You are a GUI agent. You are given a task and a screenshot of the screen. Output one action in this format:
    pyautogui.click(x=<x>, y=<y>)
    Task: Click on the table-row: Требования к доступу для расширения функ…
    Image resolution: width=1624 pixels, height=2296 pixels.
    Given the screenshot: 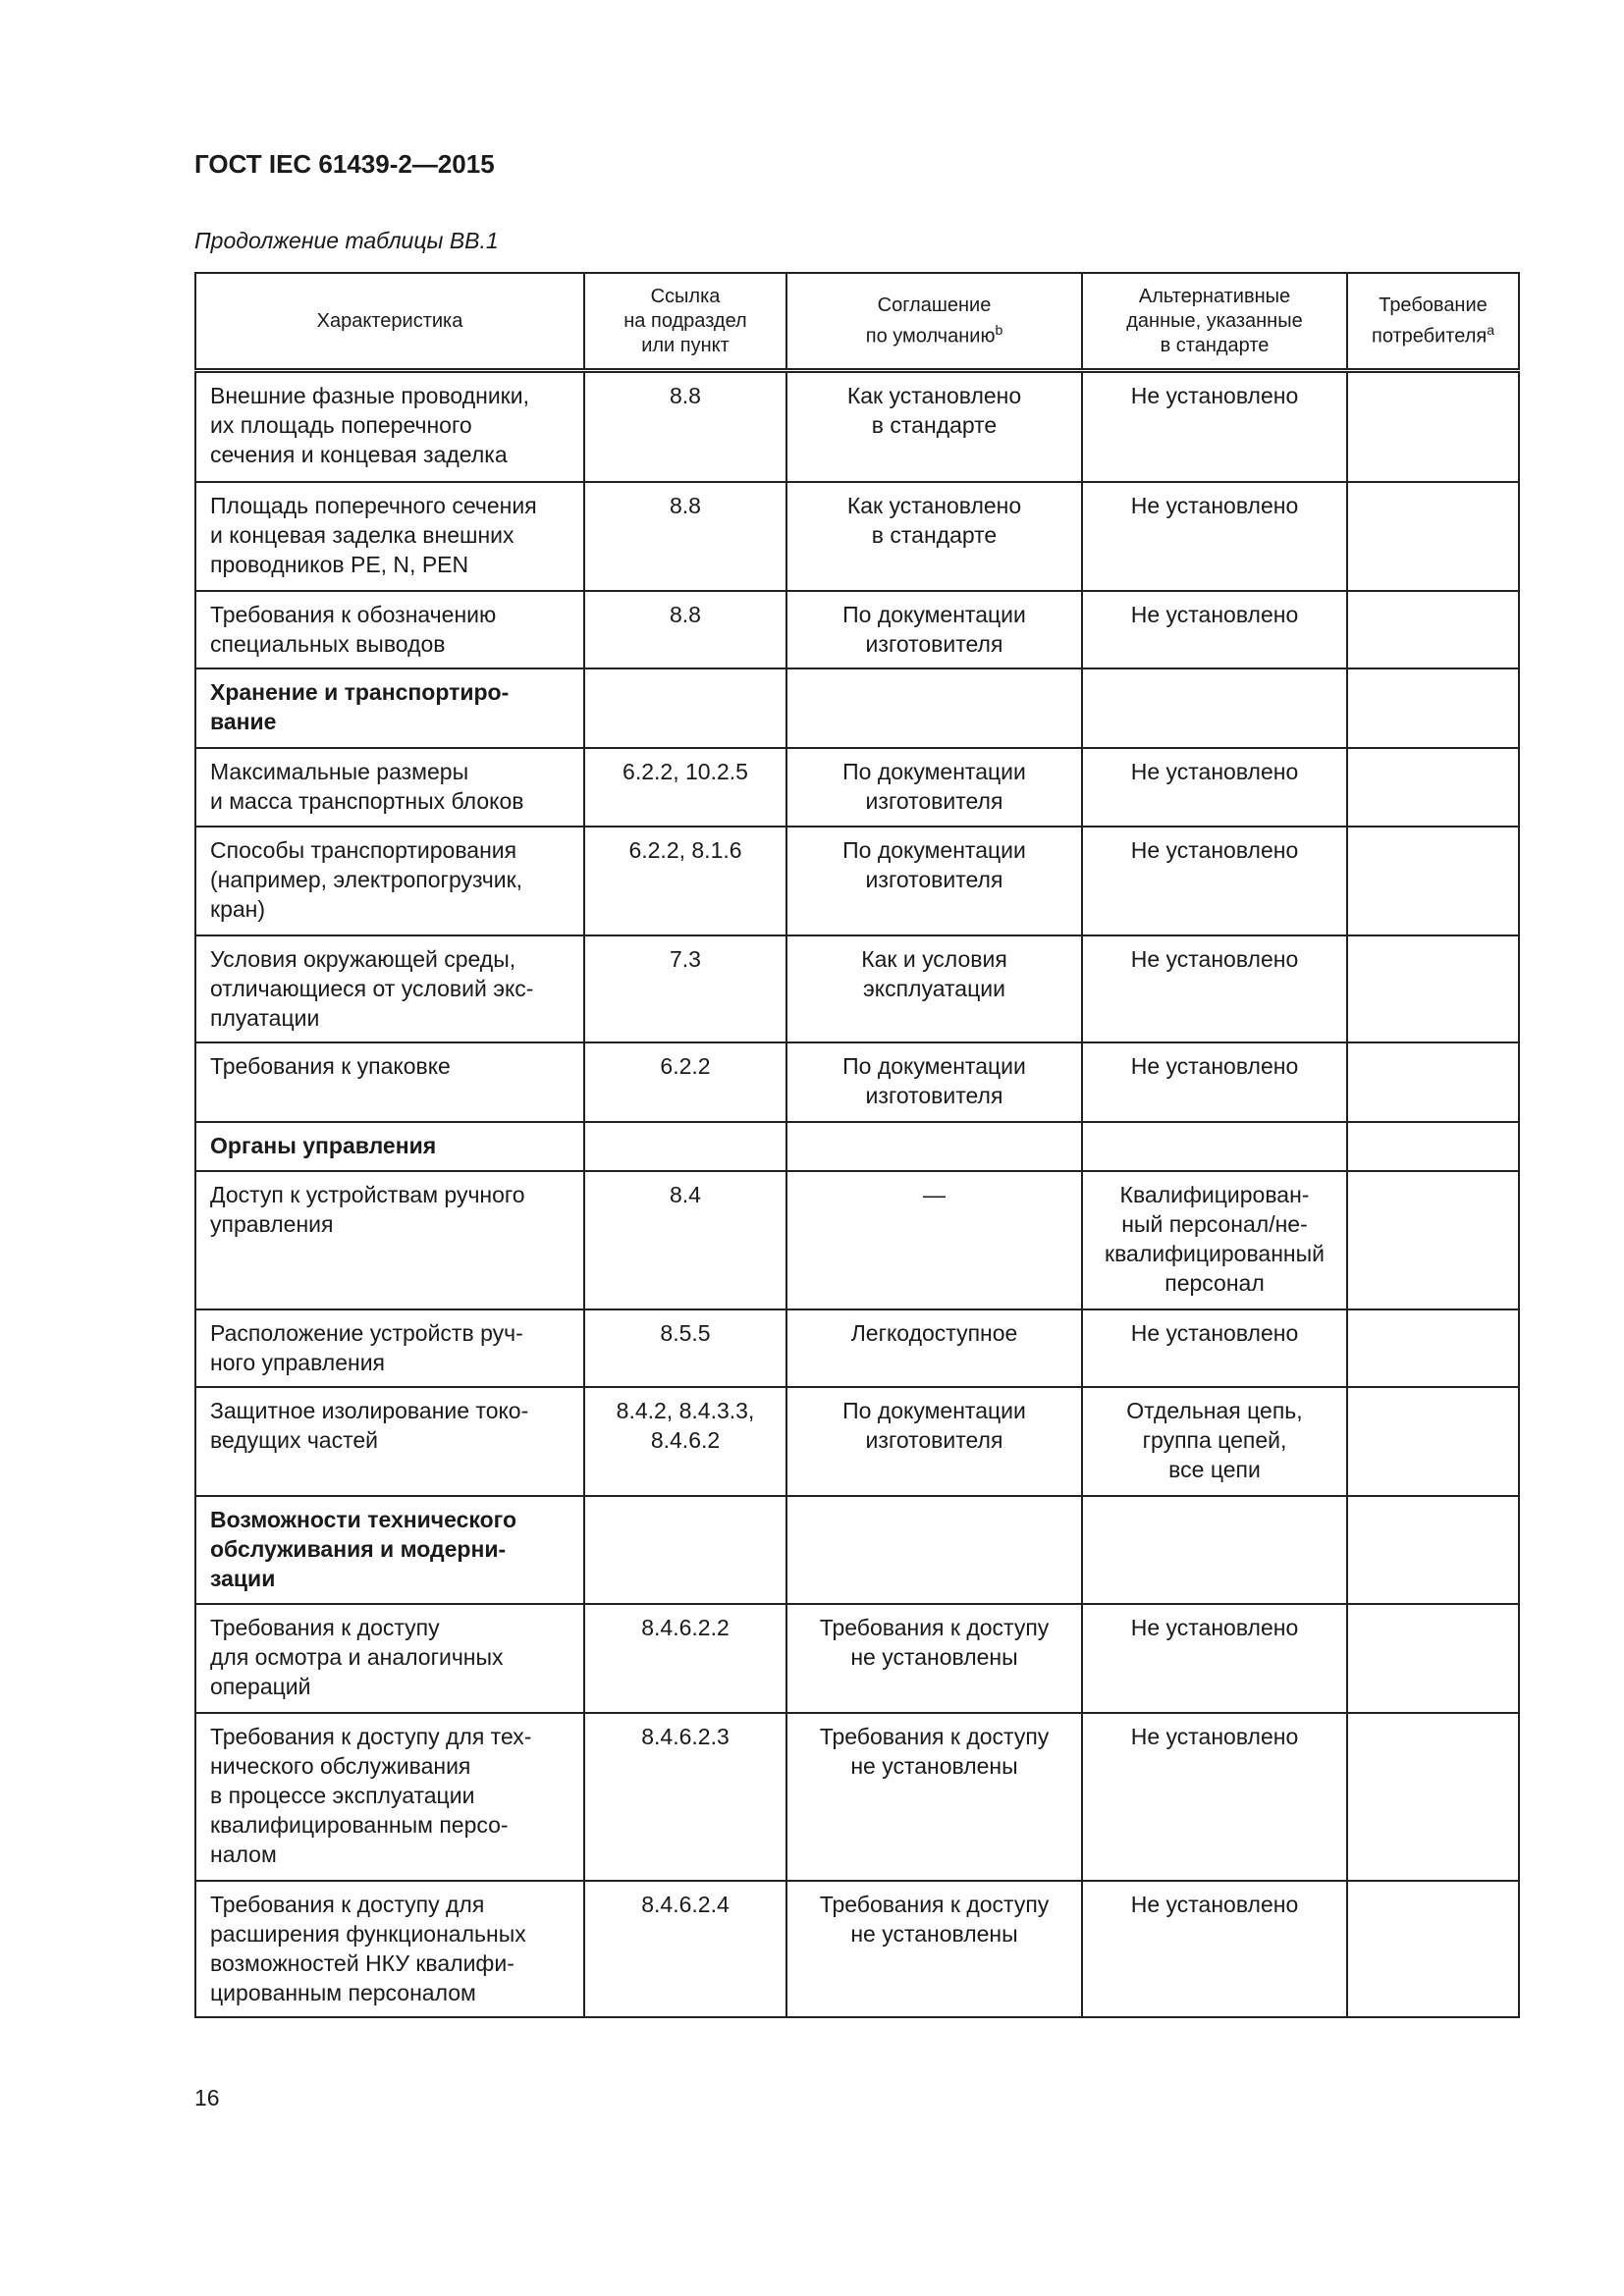 What is the action you would take?
    pyautogui.click(x=857, y=1948)
    